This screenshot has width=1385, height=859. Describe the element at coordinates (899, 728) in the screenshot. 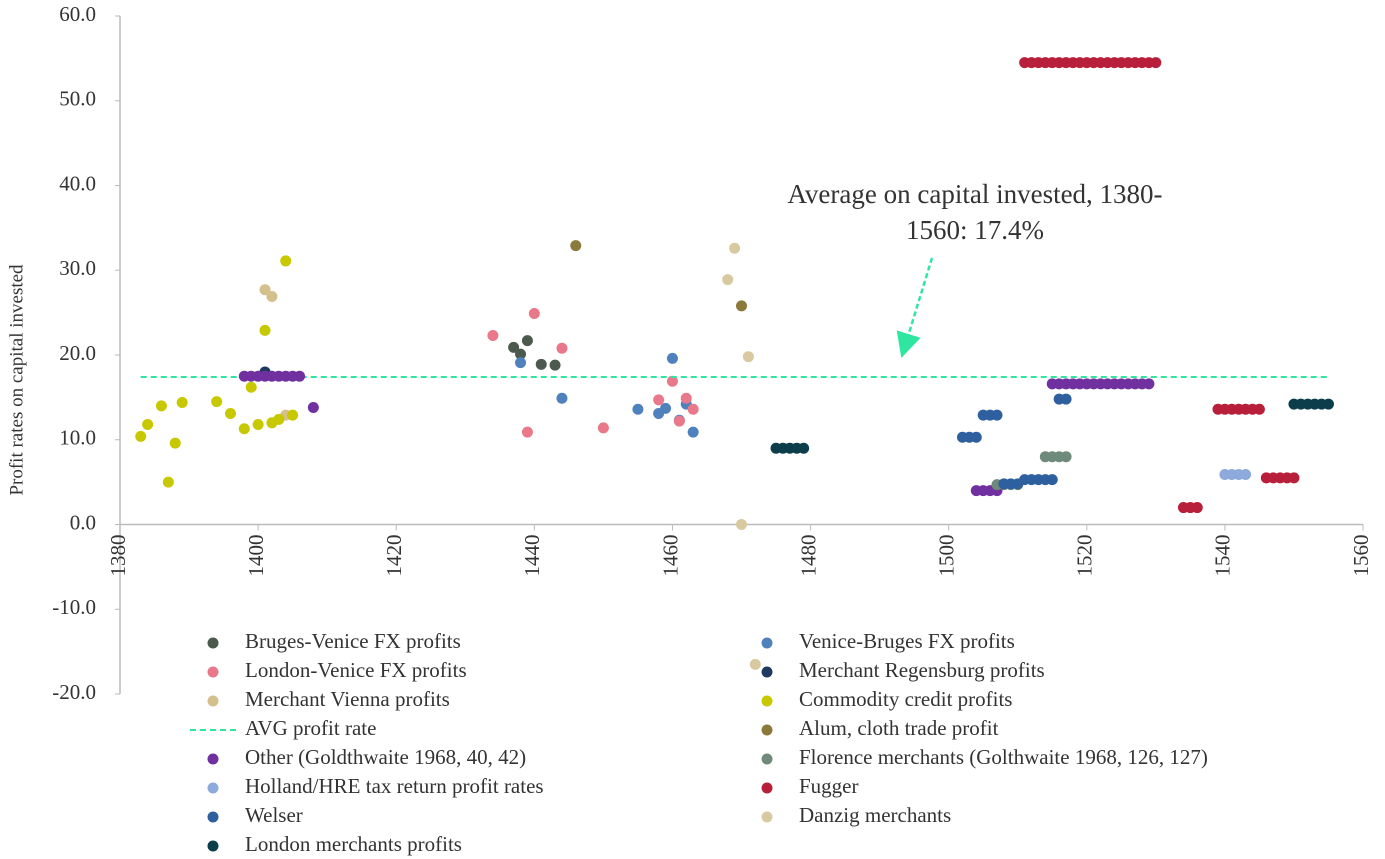

I see `legend-label: Alum, cloth trade profit` at that location.